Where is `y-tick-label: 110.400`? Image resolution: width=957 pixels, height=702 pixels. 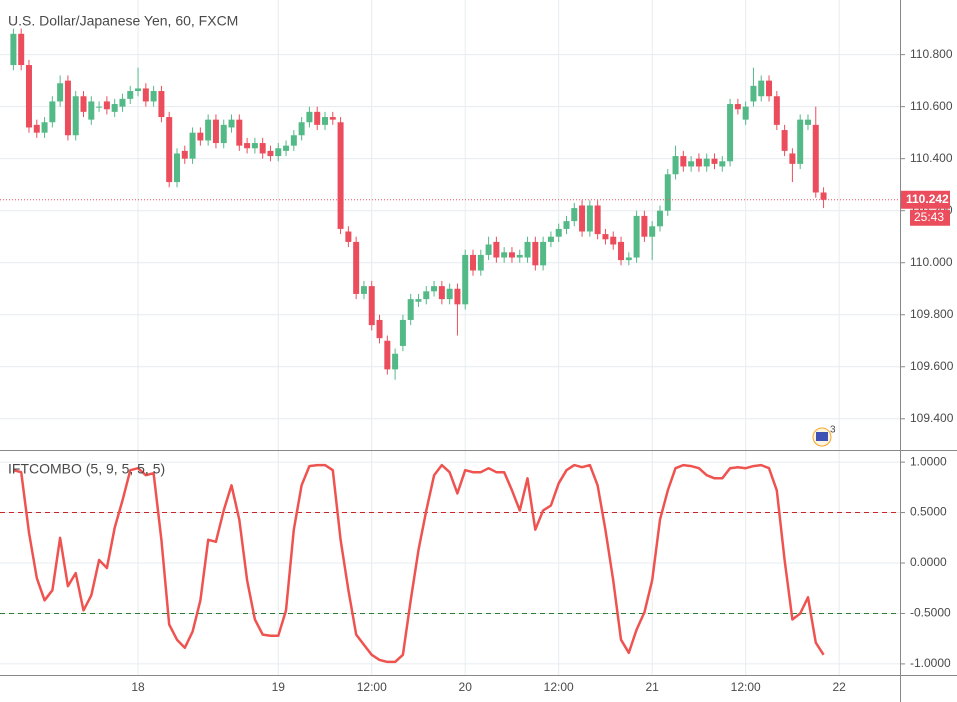 y-tick-label: 110.400 is located at coordinates (931, 158).